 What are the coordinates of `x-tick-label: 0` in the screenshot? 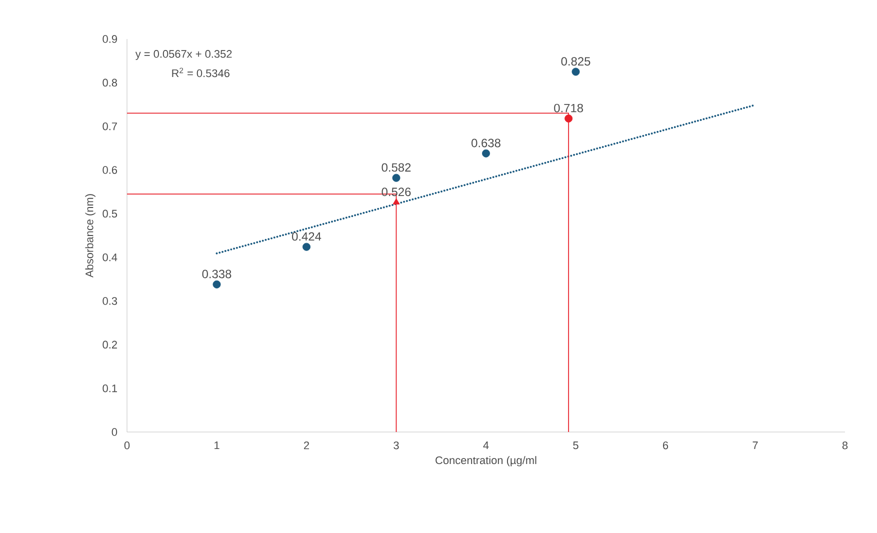 It's located at (127, 446).